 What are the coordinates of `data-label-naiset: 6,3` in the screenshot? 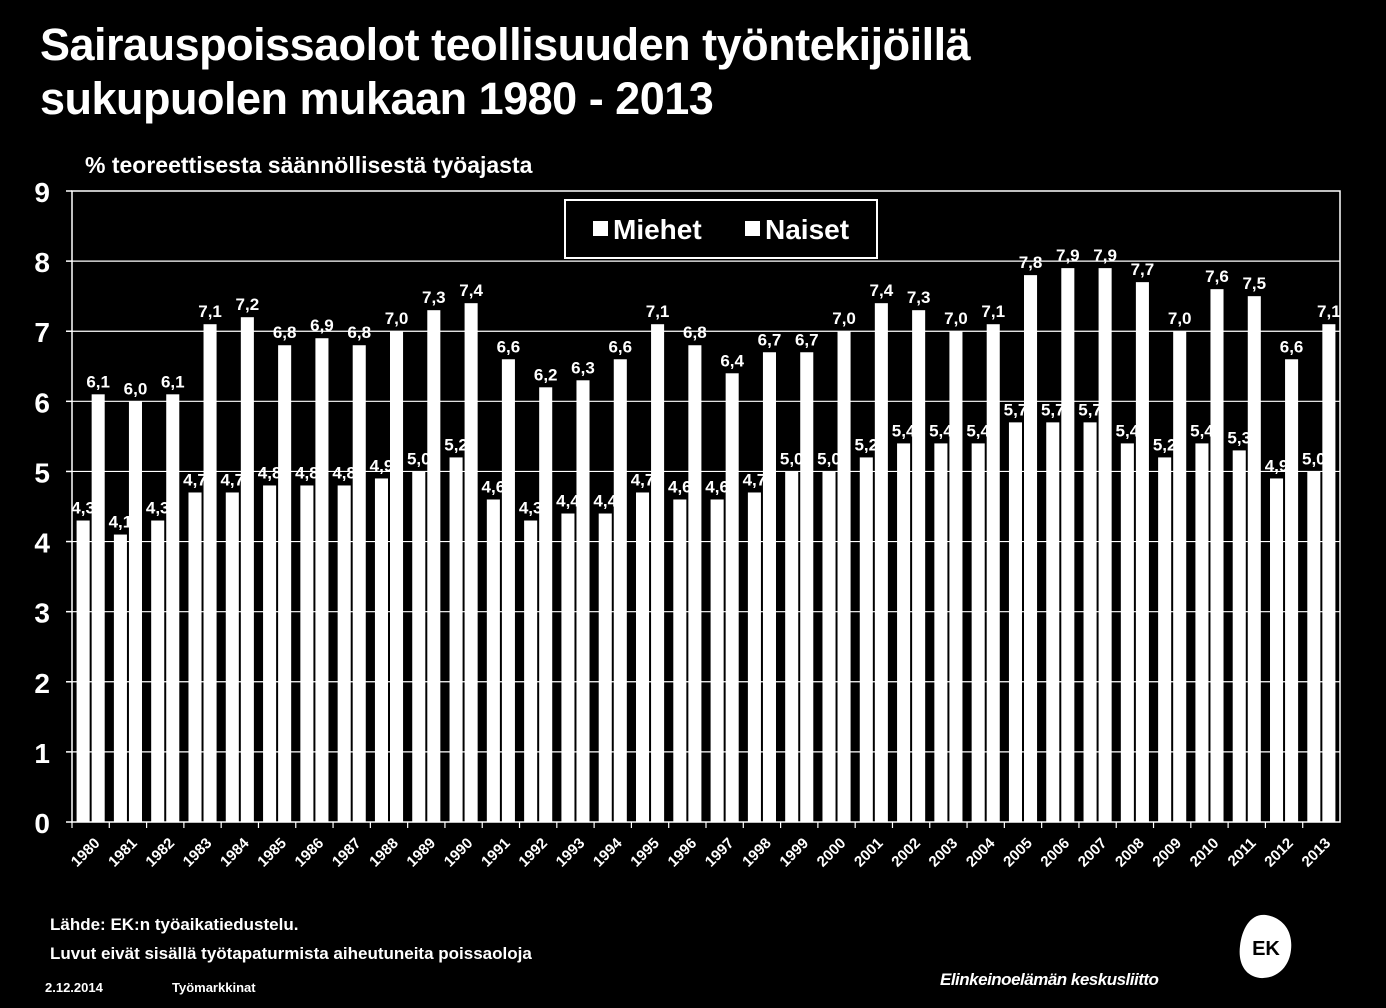 It's located at (583, 367).